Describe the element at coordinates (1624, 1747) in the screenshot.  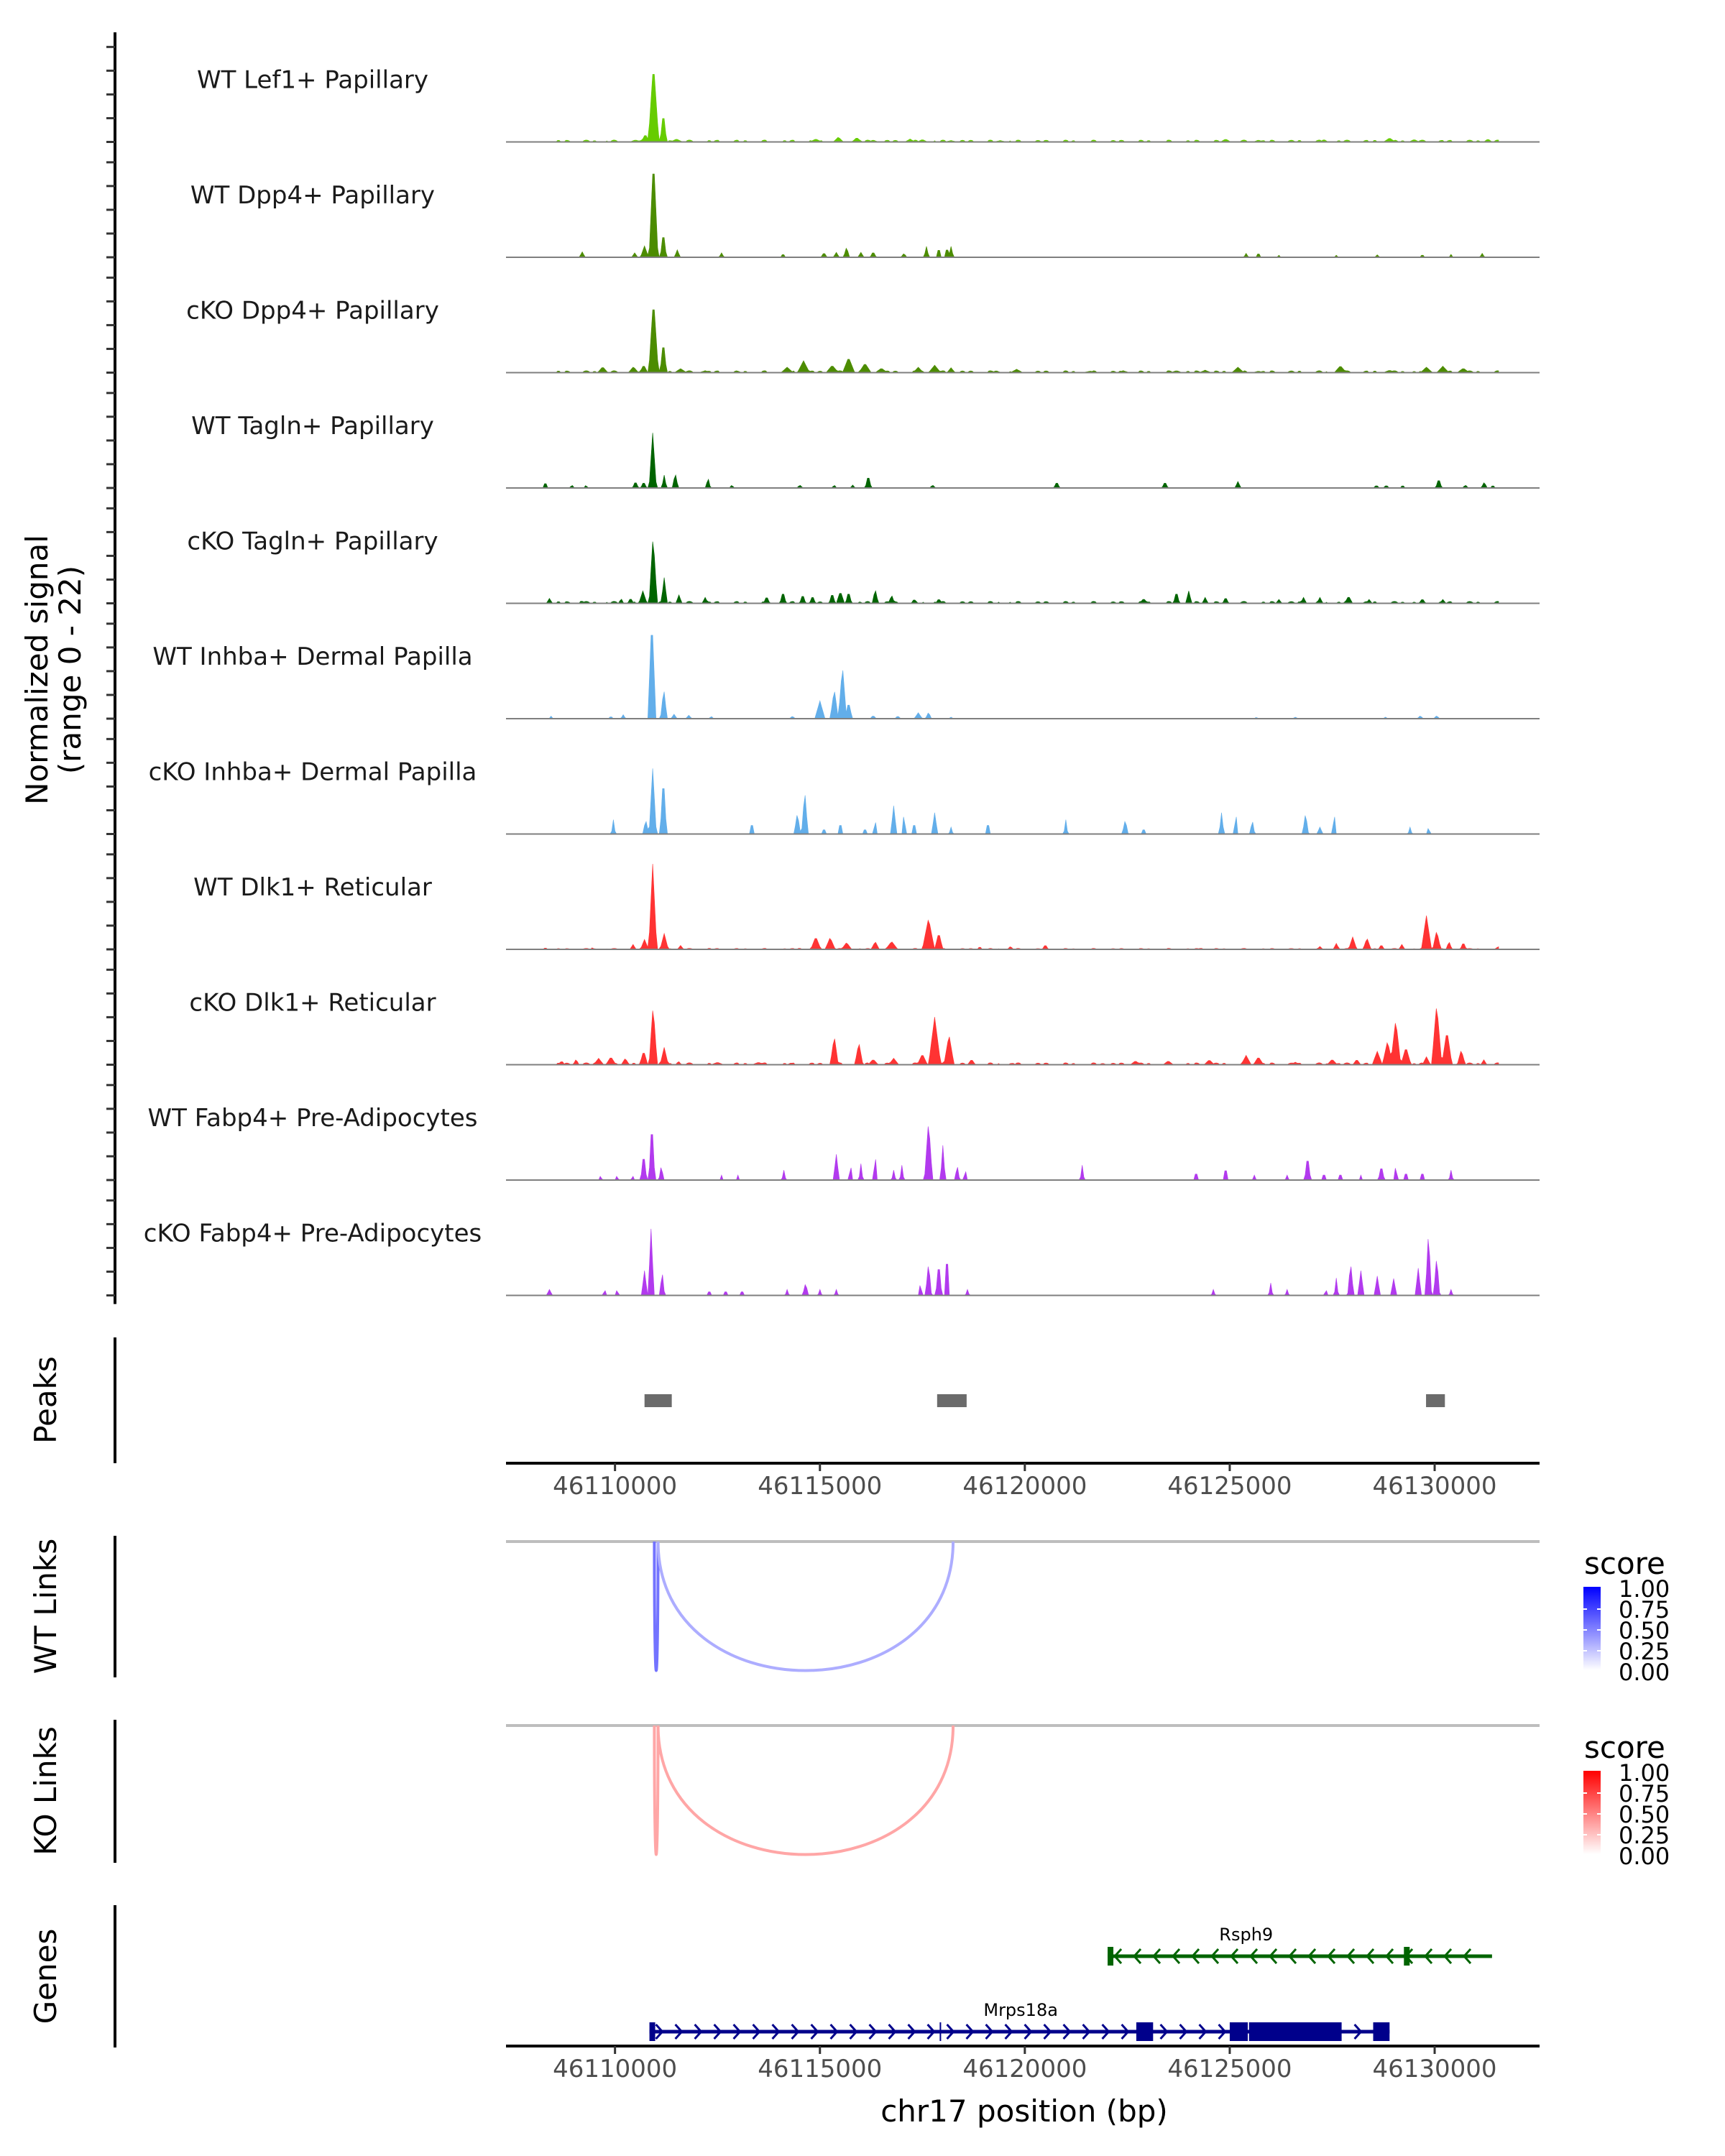
I see `ko-legend-title: score` at that location.